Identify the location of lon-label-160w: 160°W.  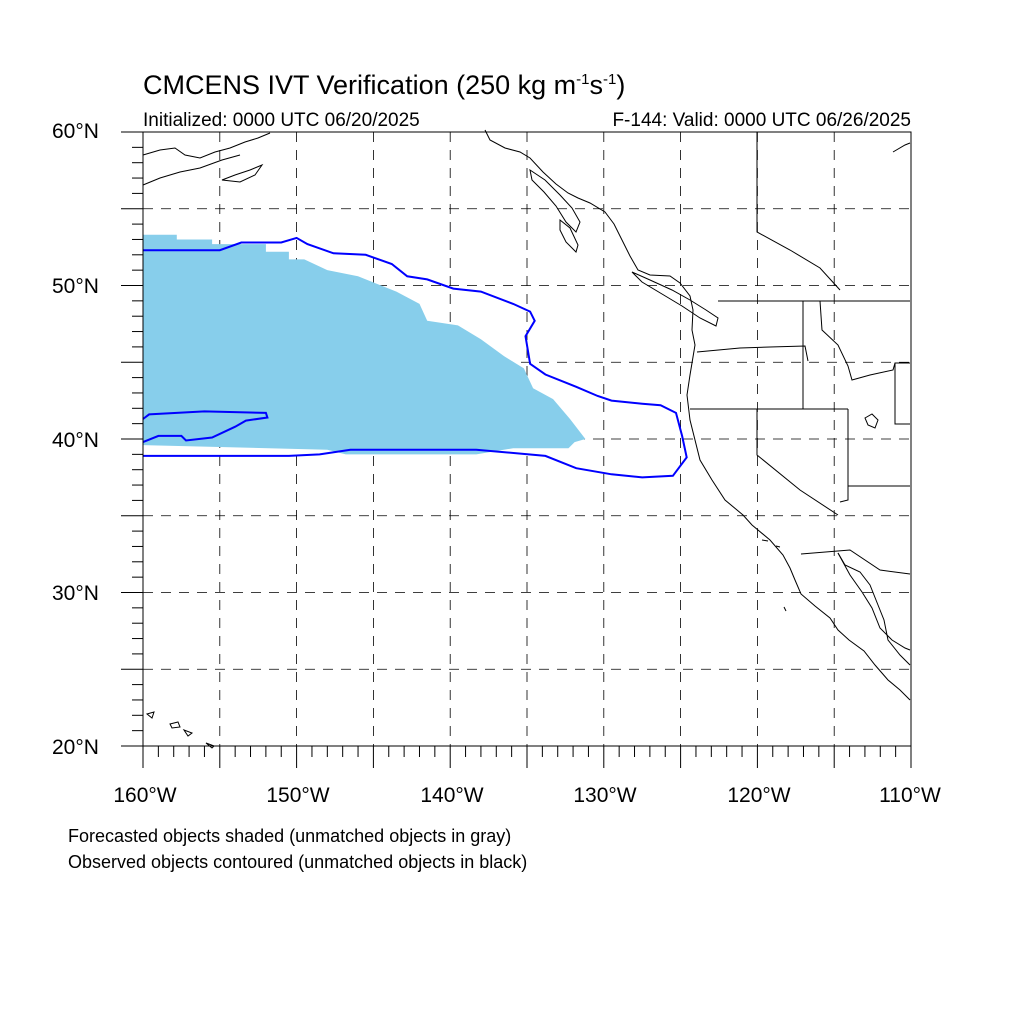
(145, 795).